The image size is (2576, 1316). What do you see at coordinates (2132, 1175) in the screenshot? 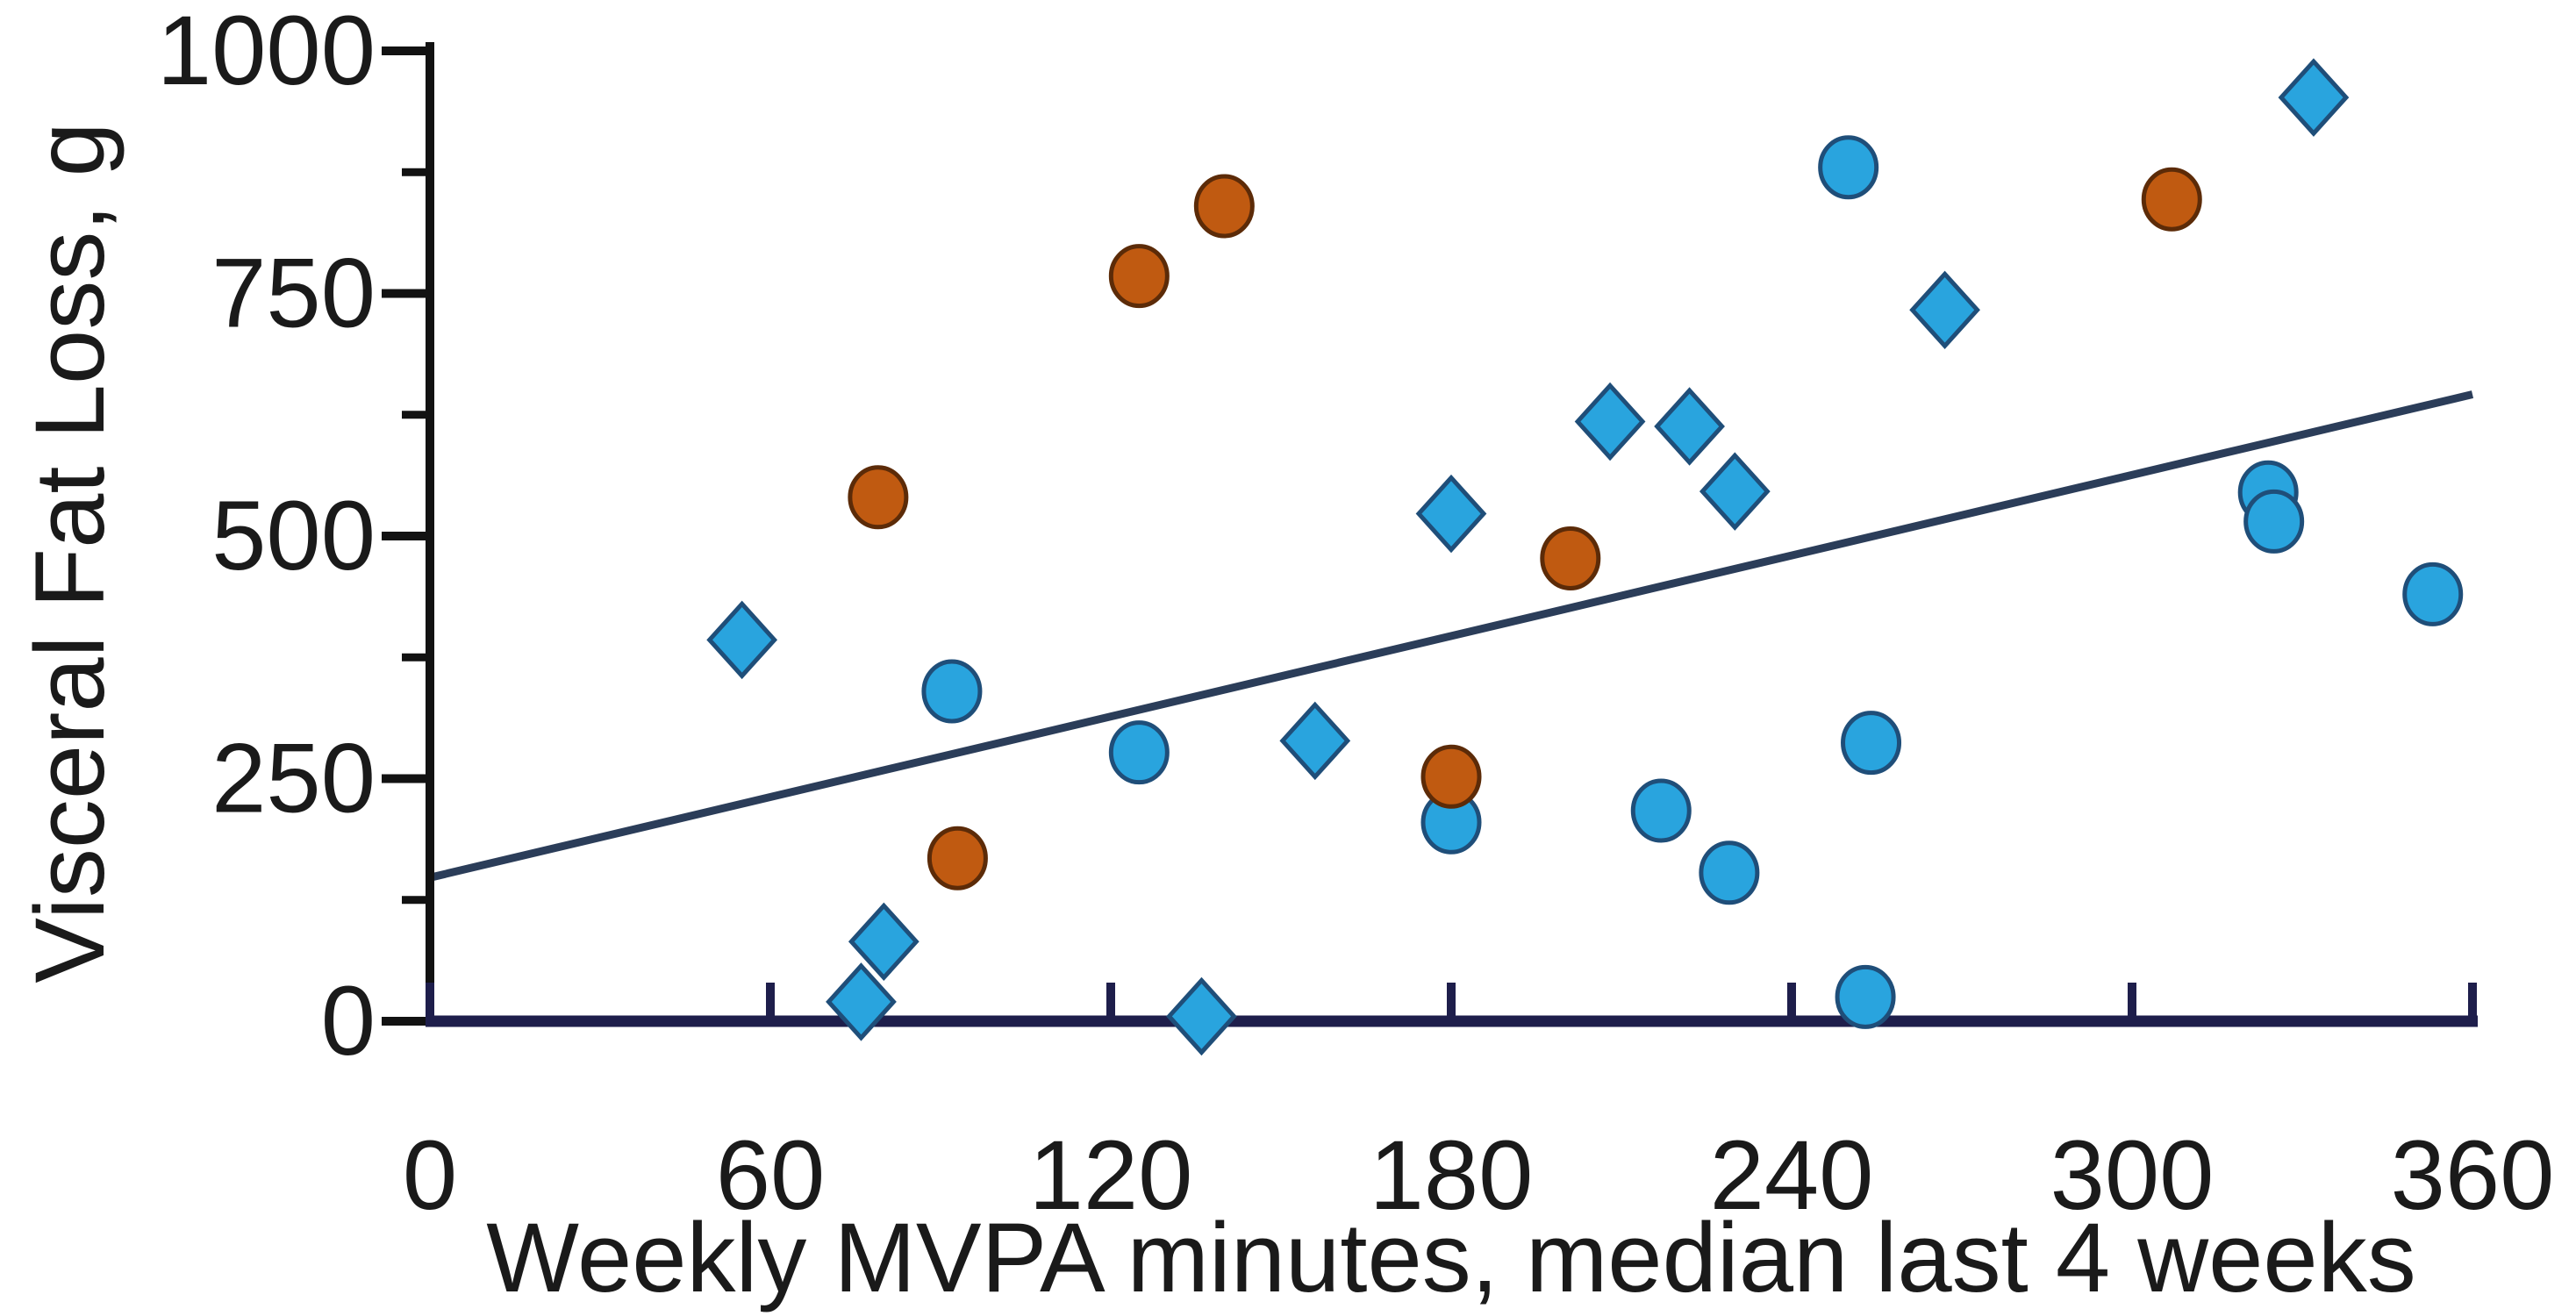
I see `x-tick-label: 300` at bounding box center [2132, 1175].